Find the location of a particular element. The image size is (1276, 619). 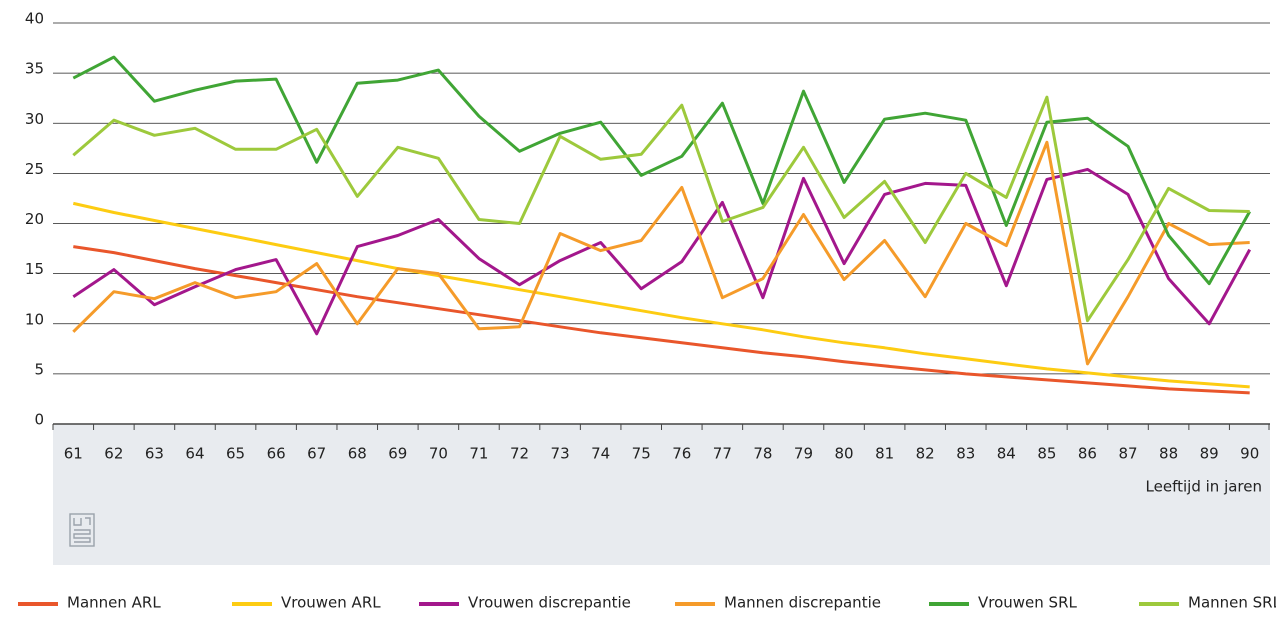

x-tick-label: 70 is located at coordinates (438, 454).